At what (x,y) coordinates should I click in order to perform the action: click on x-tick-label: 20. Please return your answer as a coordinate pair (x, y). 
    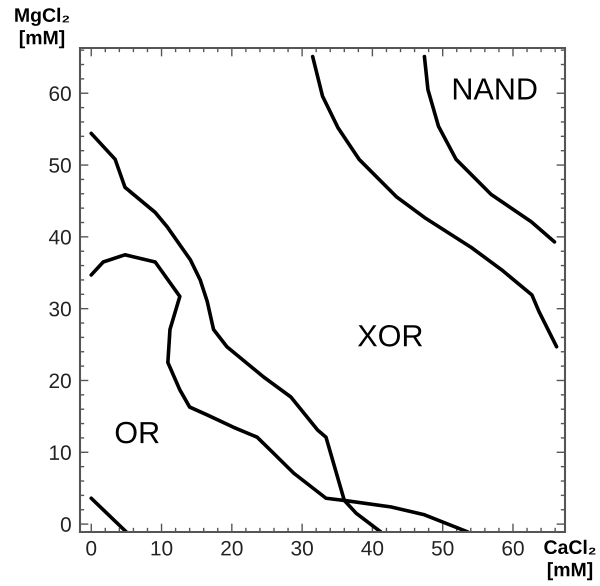
    Looking at the image, I should click on (232, 548).